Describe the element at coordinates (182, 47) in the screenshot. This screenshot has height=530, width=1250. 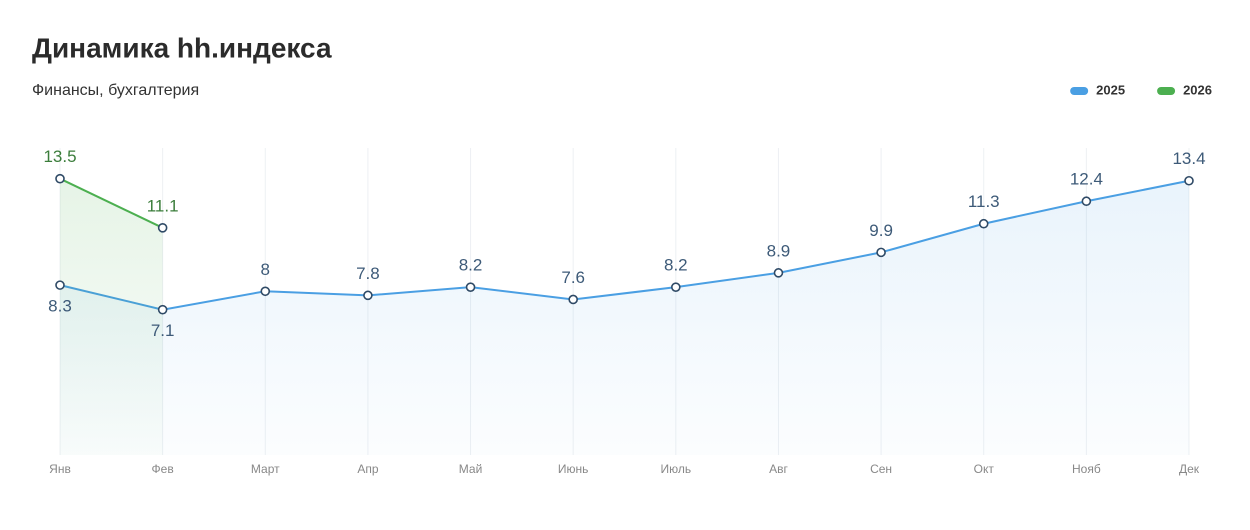
I see `chart-title: Динамика hh.индекса` at that location.